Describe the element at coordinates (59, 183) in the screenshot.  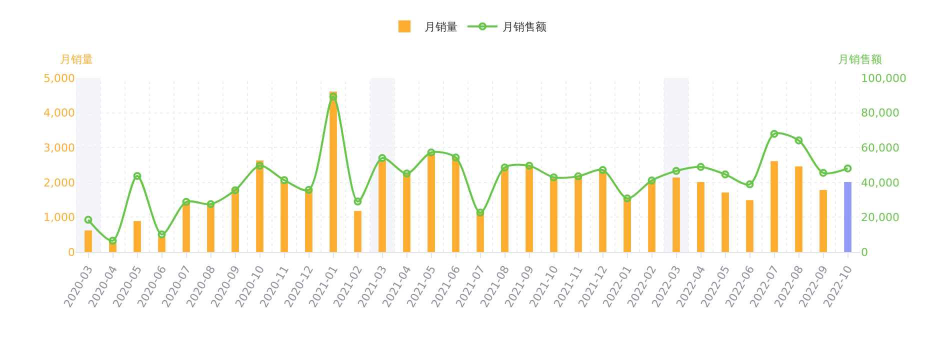
I see `y-tick-label: 2,000` at that location.